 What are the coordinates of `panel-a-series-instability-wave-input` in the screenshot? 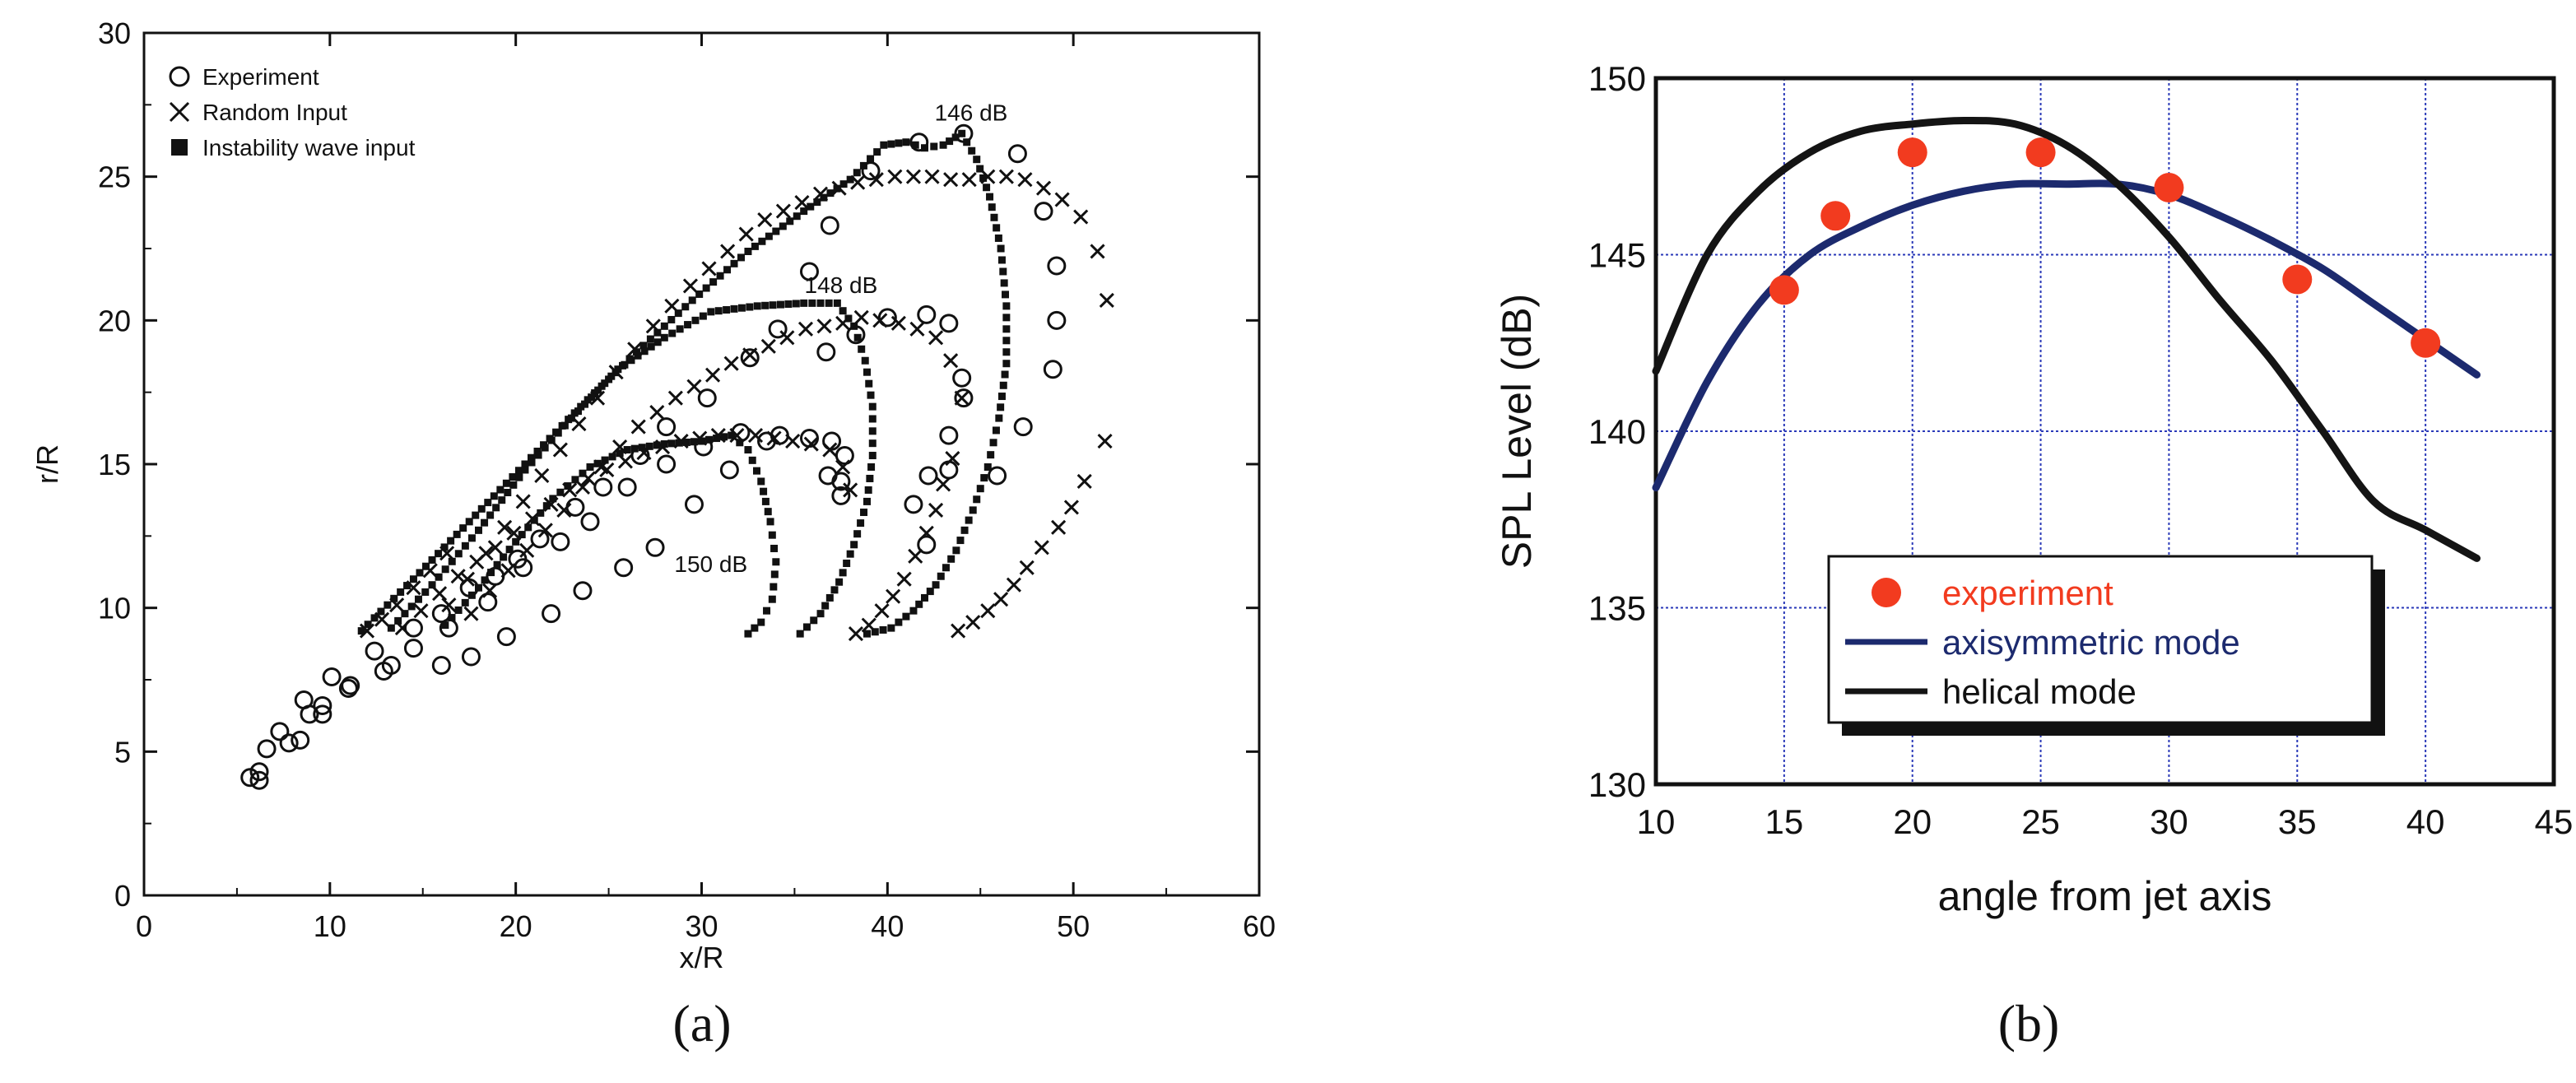 It's located at (684, 383).